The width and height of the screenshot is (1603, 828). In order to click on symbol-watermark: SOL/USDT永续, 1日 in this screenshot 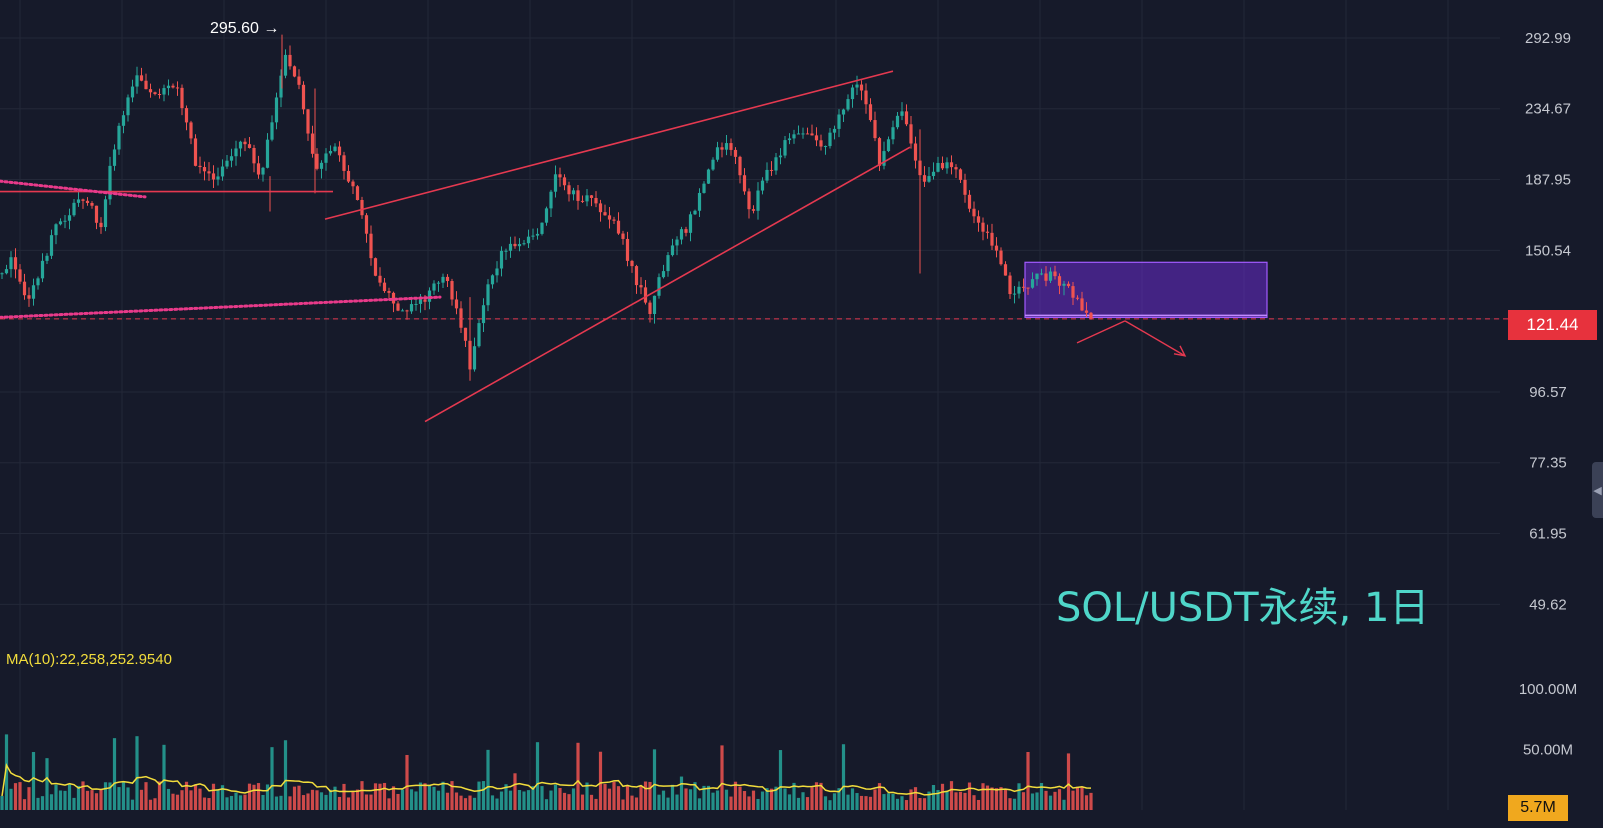, I will do `click(1243, 608)`.